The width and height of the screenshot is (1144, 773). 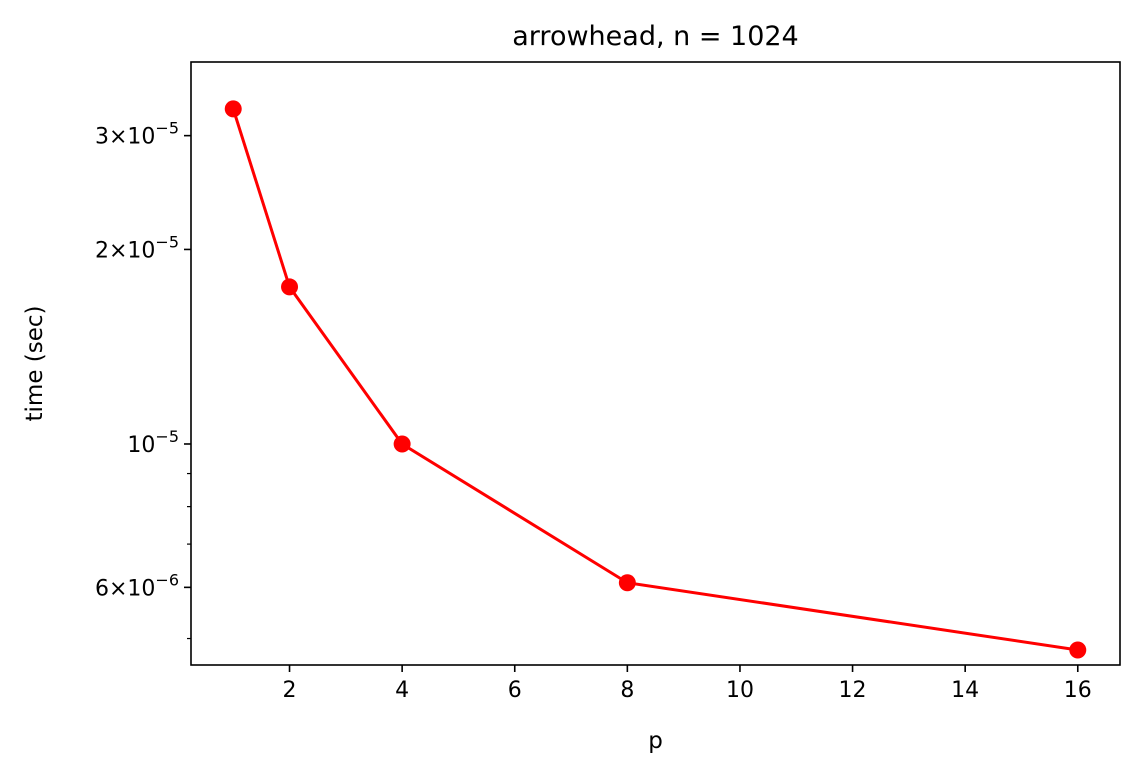 I want to click on x-tick-label: 8, so click(x=627, y=690).